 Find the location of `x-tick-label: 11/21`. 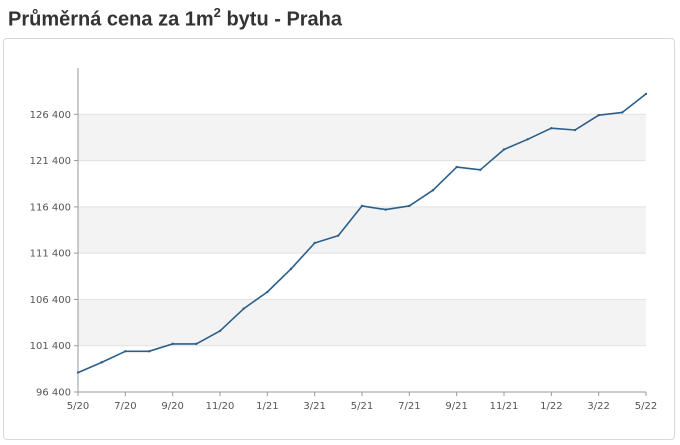

x-tick-label: 11/21 is located at coordinates (504, 406).